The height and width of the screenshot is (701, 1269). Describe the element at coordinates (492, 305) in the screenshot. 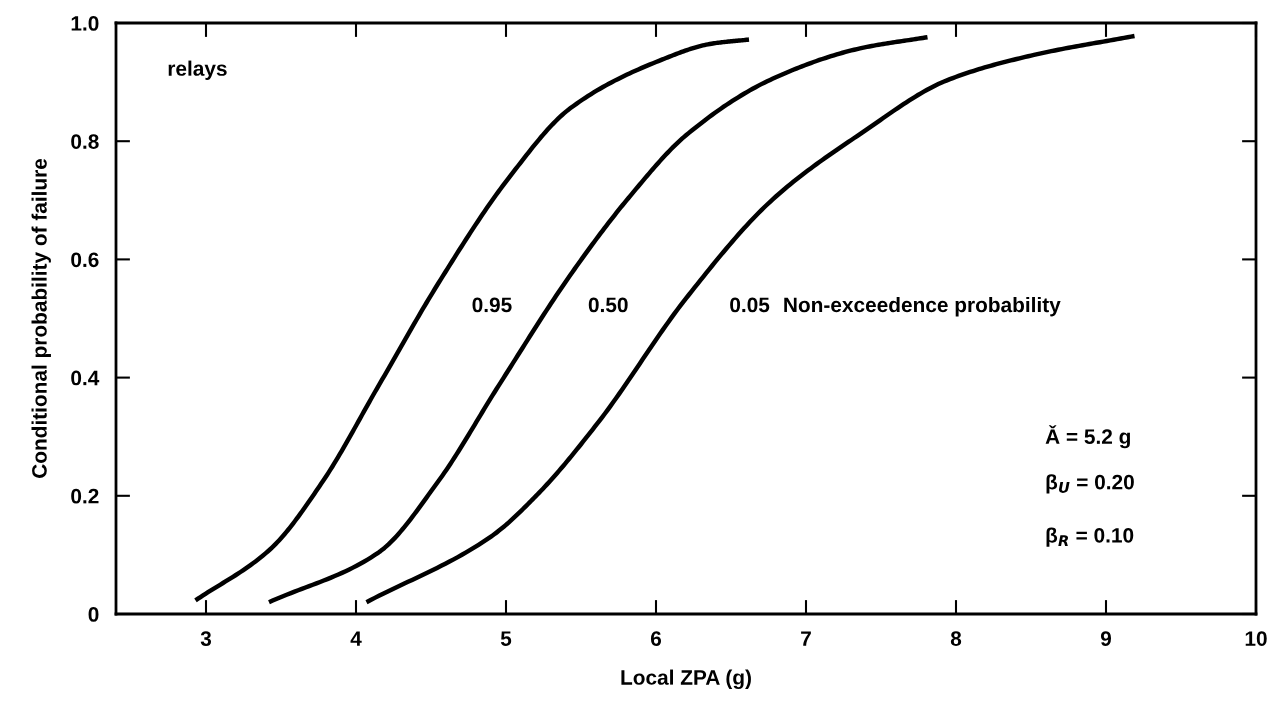

I see `annotation: 0.95` at that location.